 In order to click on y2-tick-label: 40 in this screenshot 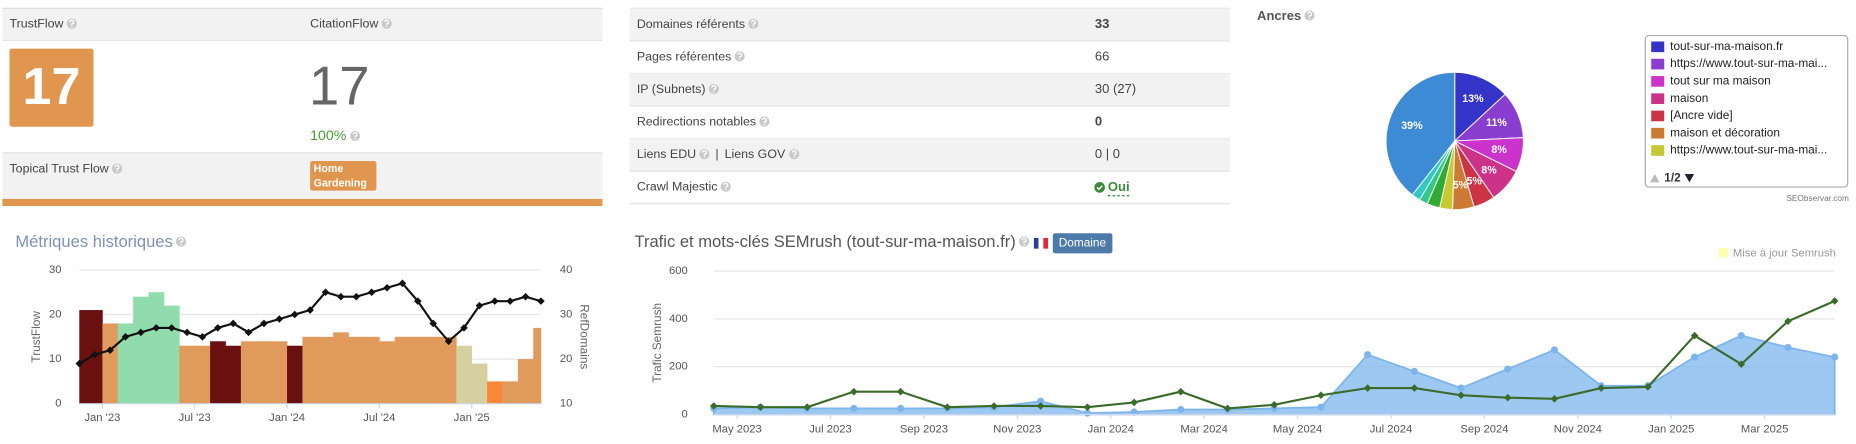, I will do `click(566, 270)`.